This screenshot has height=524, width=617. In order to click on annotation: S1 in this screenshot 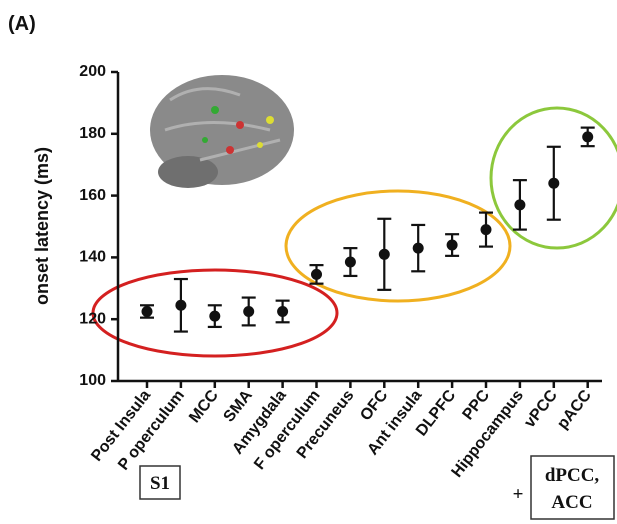, I will do `click(160, 483)`.